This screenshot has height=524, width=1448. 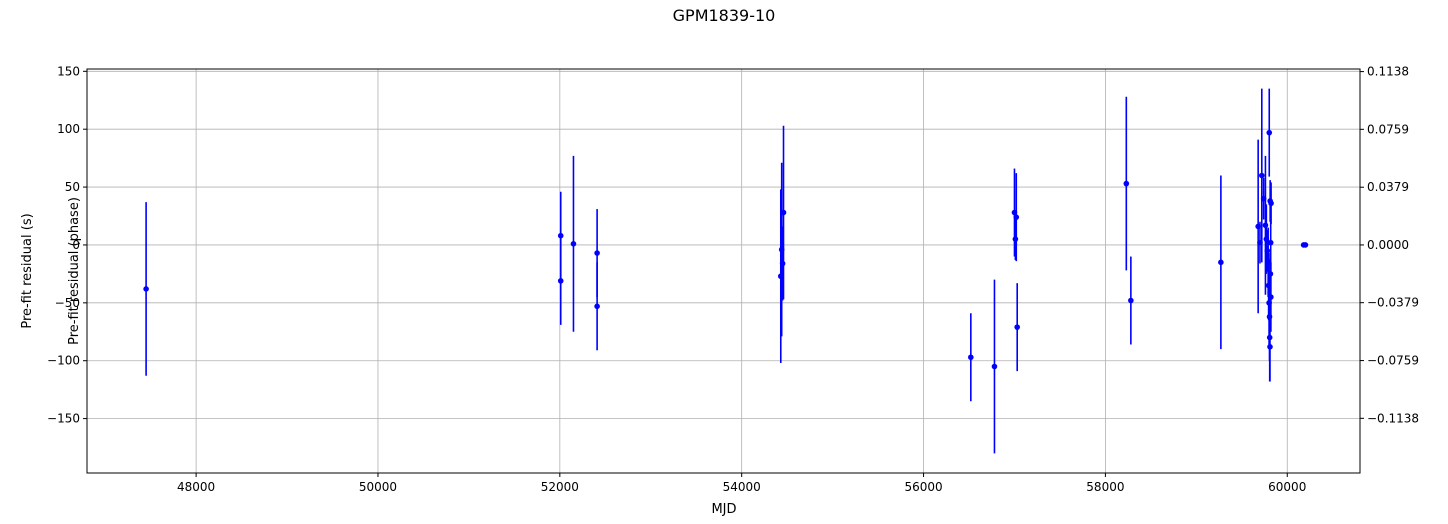 I want to click on y-right-tick-label: 0.0379, so click(x=1388, y=187).